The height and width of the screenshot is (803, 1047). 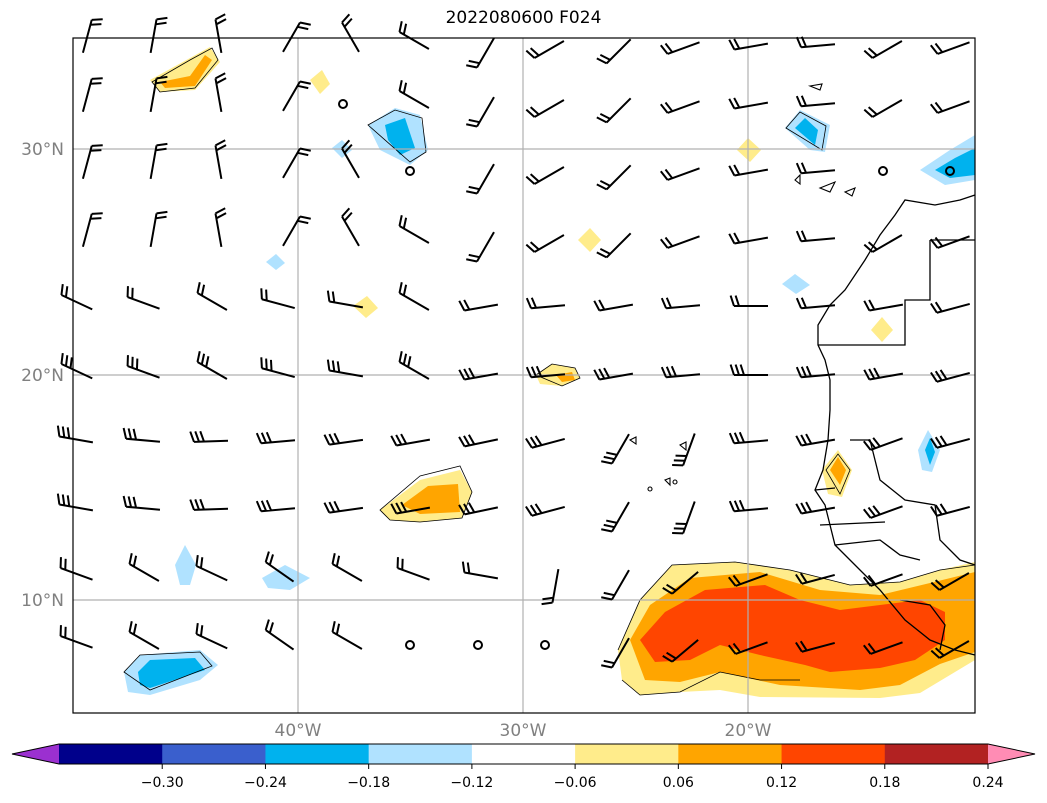 I want to click on colorbar-label: −0.12, so click(x=471, y=783).